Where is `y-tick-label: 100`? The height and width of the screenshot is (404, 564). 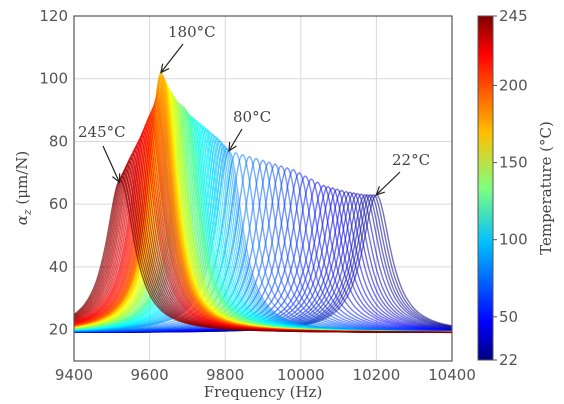
y-tick-label: 100 is located at coordinates (53, 79).